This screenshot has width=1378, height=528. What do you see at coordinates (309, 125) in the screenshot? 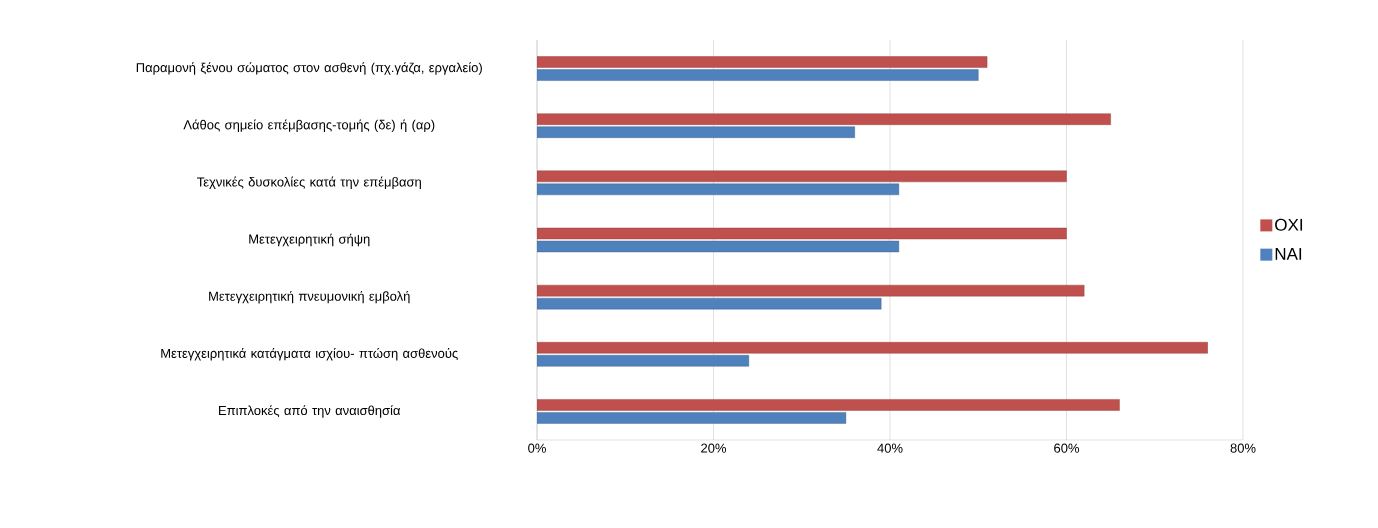
I see `y-tick-label: Λάθος σημείο επέμβασης-τομής (δε) ή (αρ)` at bounding box center [309, 125].